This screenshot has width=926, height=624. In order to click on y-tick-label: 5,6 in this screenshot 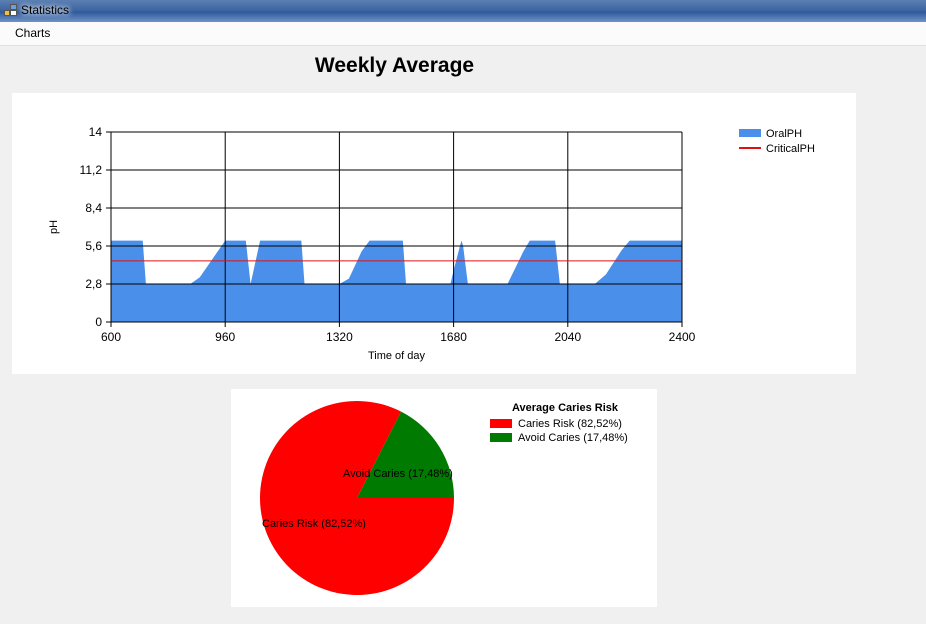, I will do `click(93, 246)`.